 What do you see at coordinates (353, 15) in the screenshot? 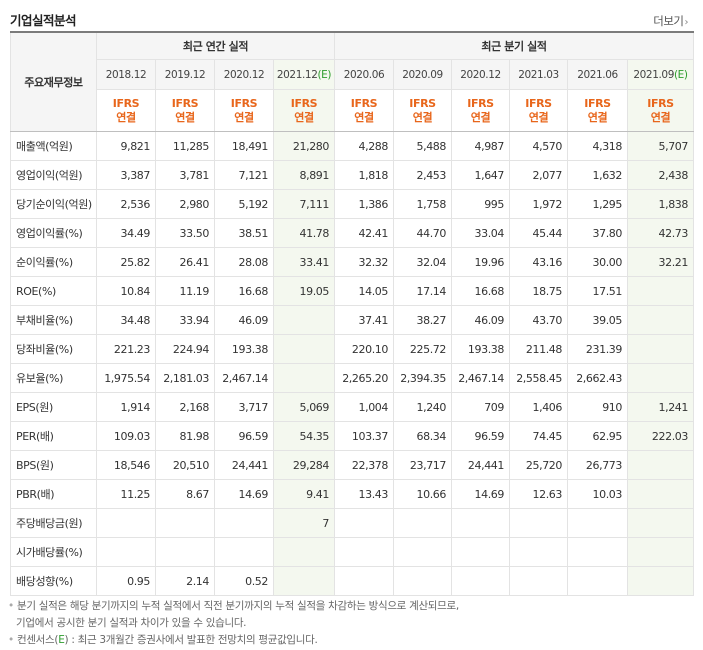
I see `section-header: 기업실적분석 더보기›` at bounding box center [353, 15].